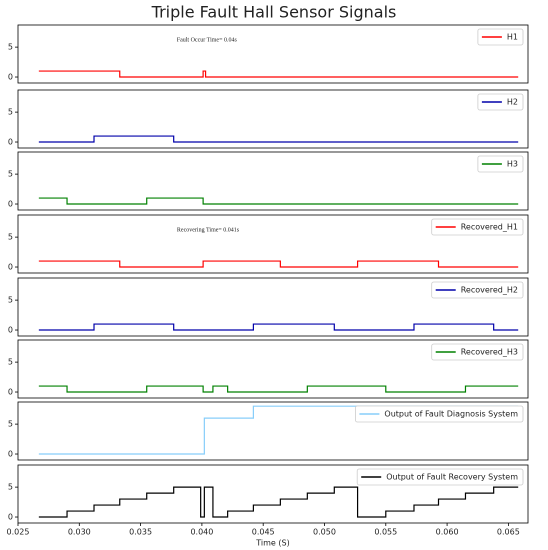 Image resolution: width=548 pixels, height=550 pixels. What do you see at coordinates (451, 414) in the screenshot?
I see `legend-label: Output of Fault Diagnosis System` at bounding box center [451, 414].